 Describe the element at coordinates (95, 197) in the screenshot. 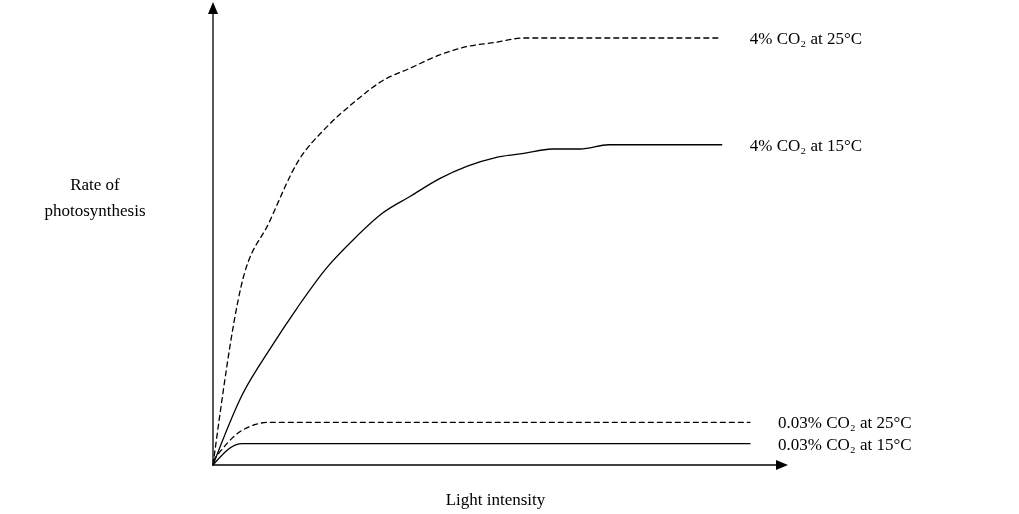

I see `y-axis-title: Rate of photosynthesis` at that location.